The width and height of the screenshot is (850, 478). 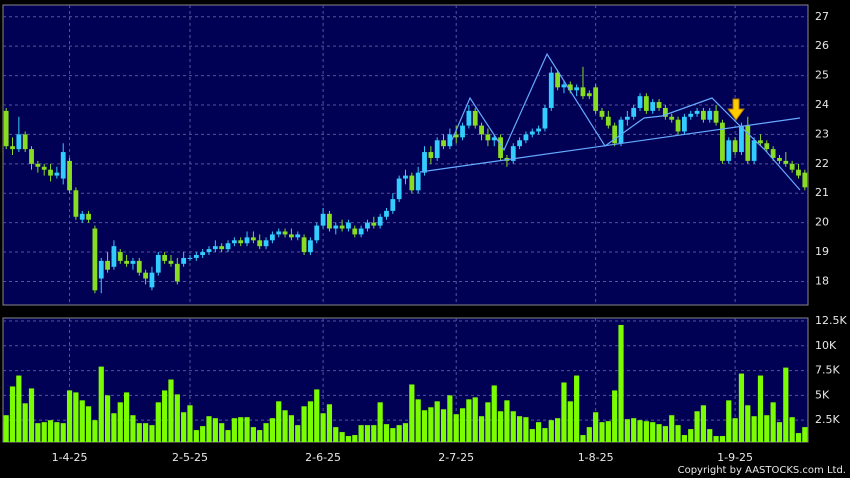 What do you see at coordinates (822, 75) in the screenshot?
I see `y-tick-label: 25` at bounding box center [822, 75].